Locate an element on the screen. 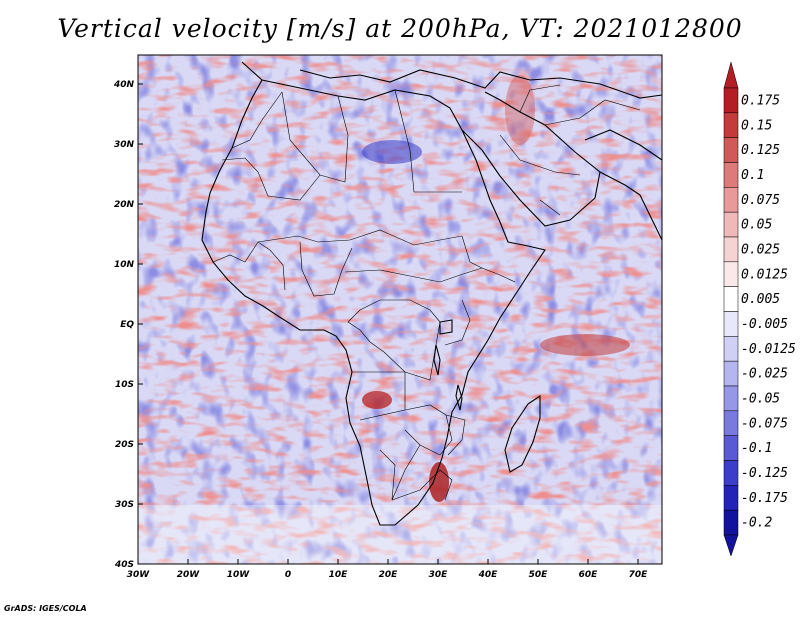 Image resolution: width=800 pixels, height=618 pixels. colorbar-label: -0.2 is located at coordinates (756, 523).